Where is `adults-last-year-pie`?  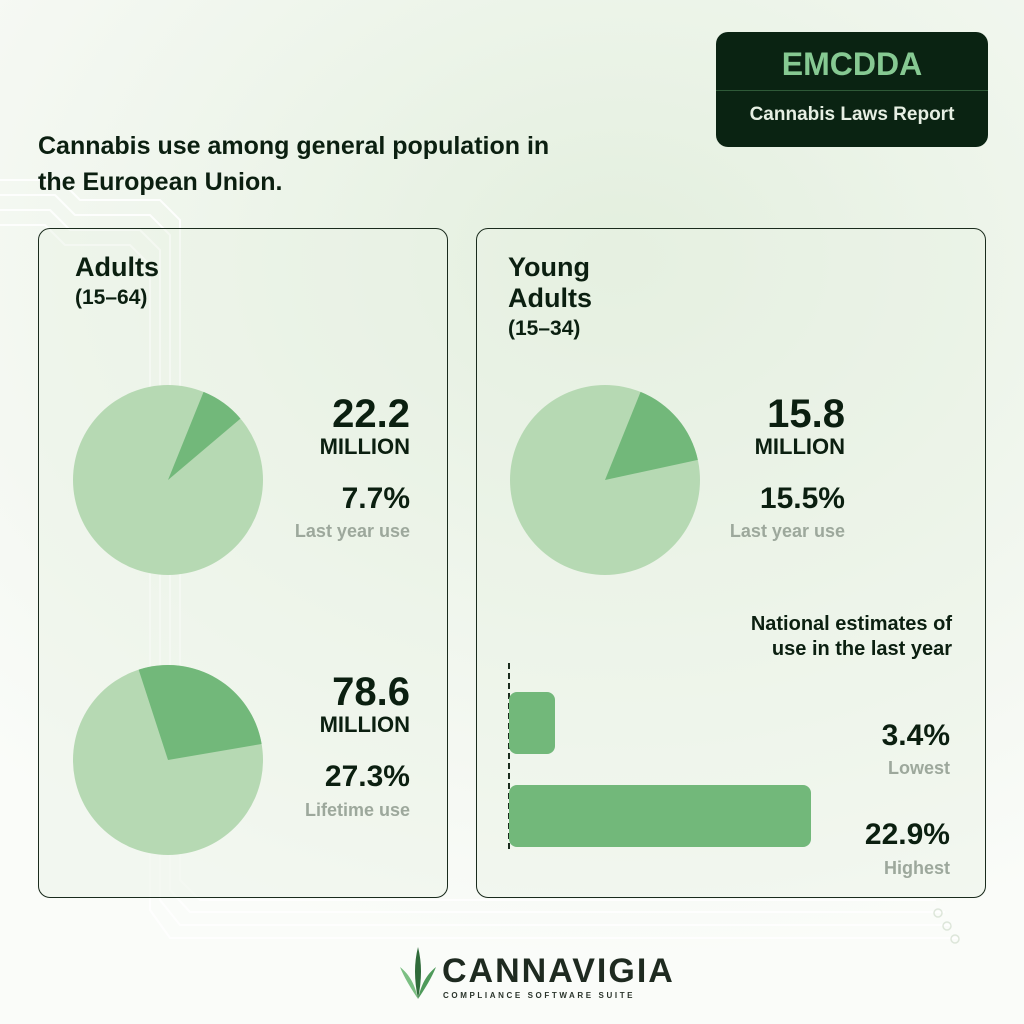 adults-last-year-pie is located at coordinates (168, 480).